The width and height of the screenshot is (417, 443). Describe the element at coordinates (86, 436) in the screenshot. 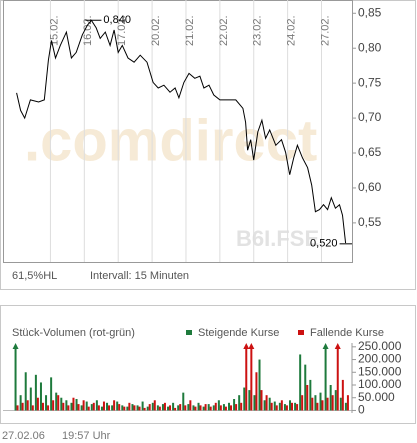

I see `time: 19:57 Uhr` at that location.